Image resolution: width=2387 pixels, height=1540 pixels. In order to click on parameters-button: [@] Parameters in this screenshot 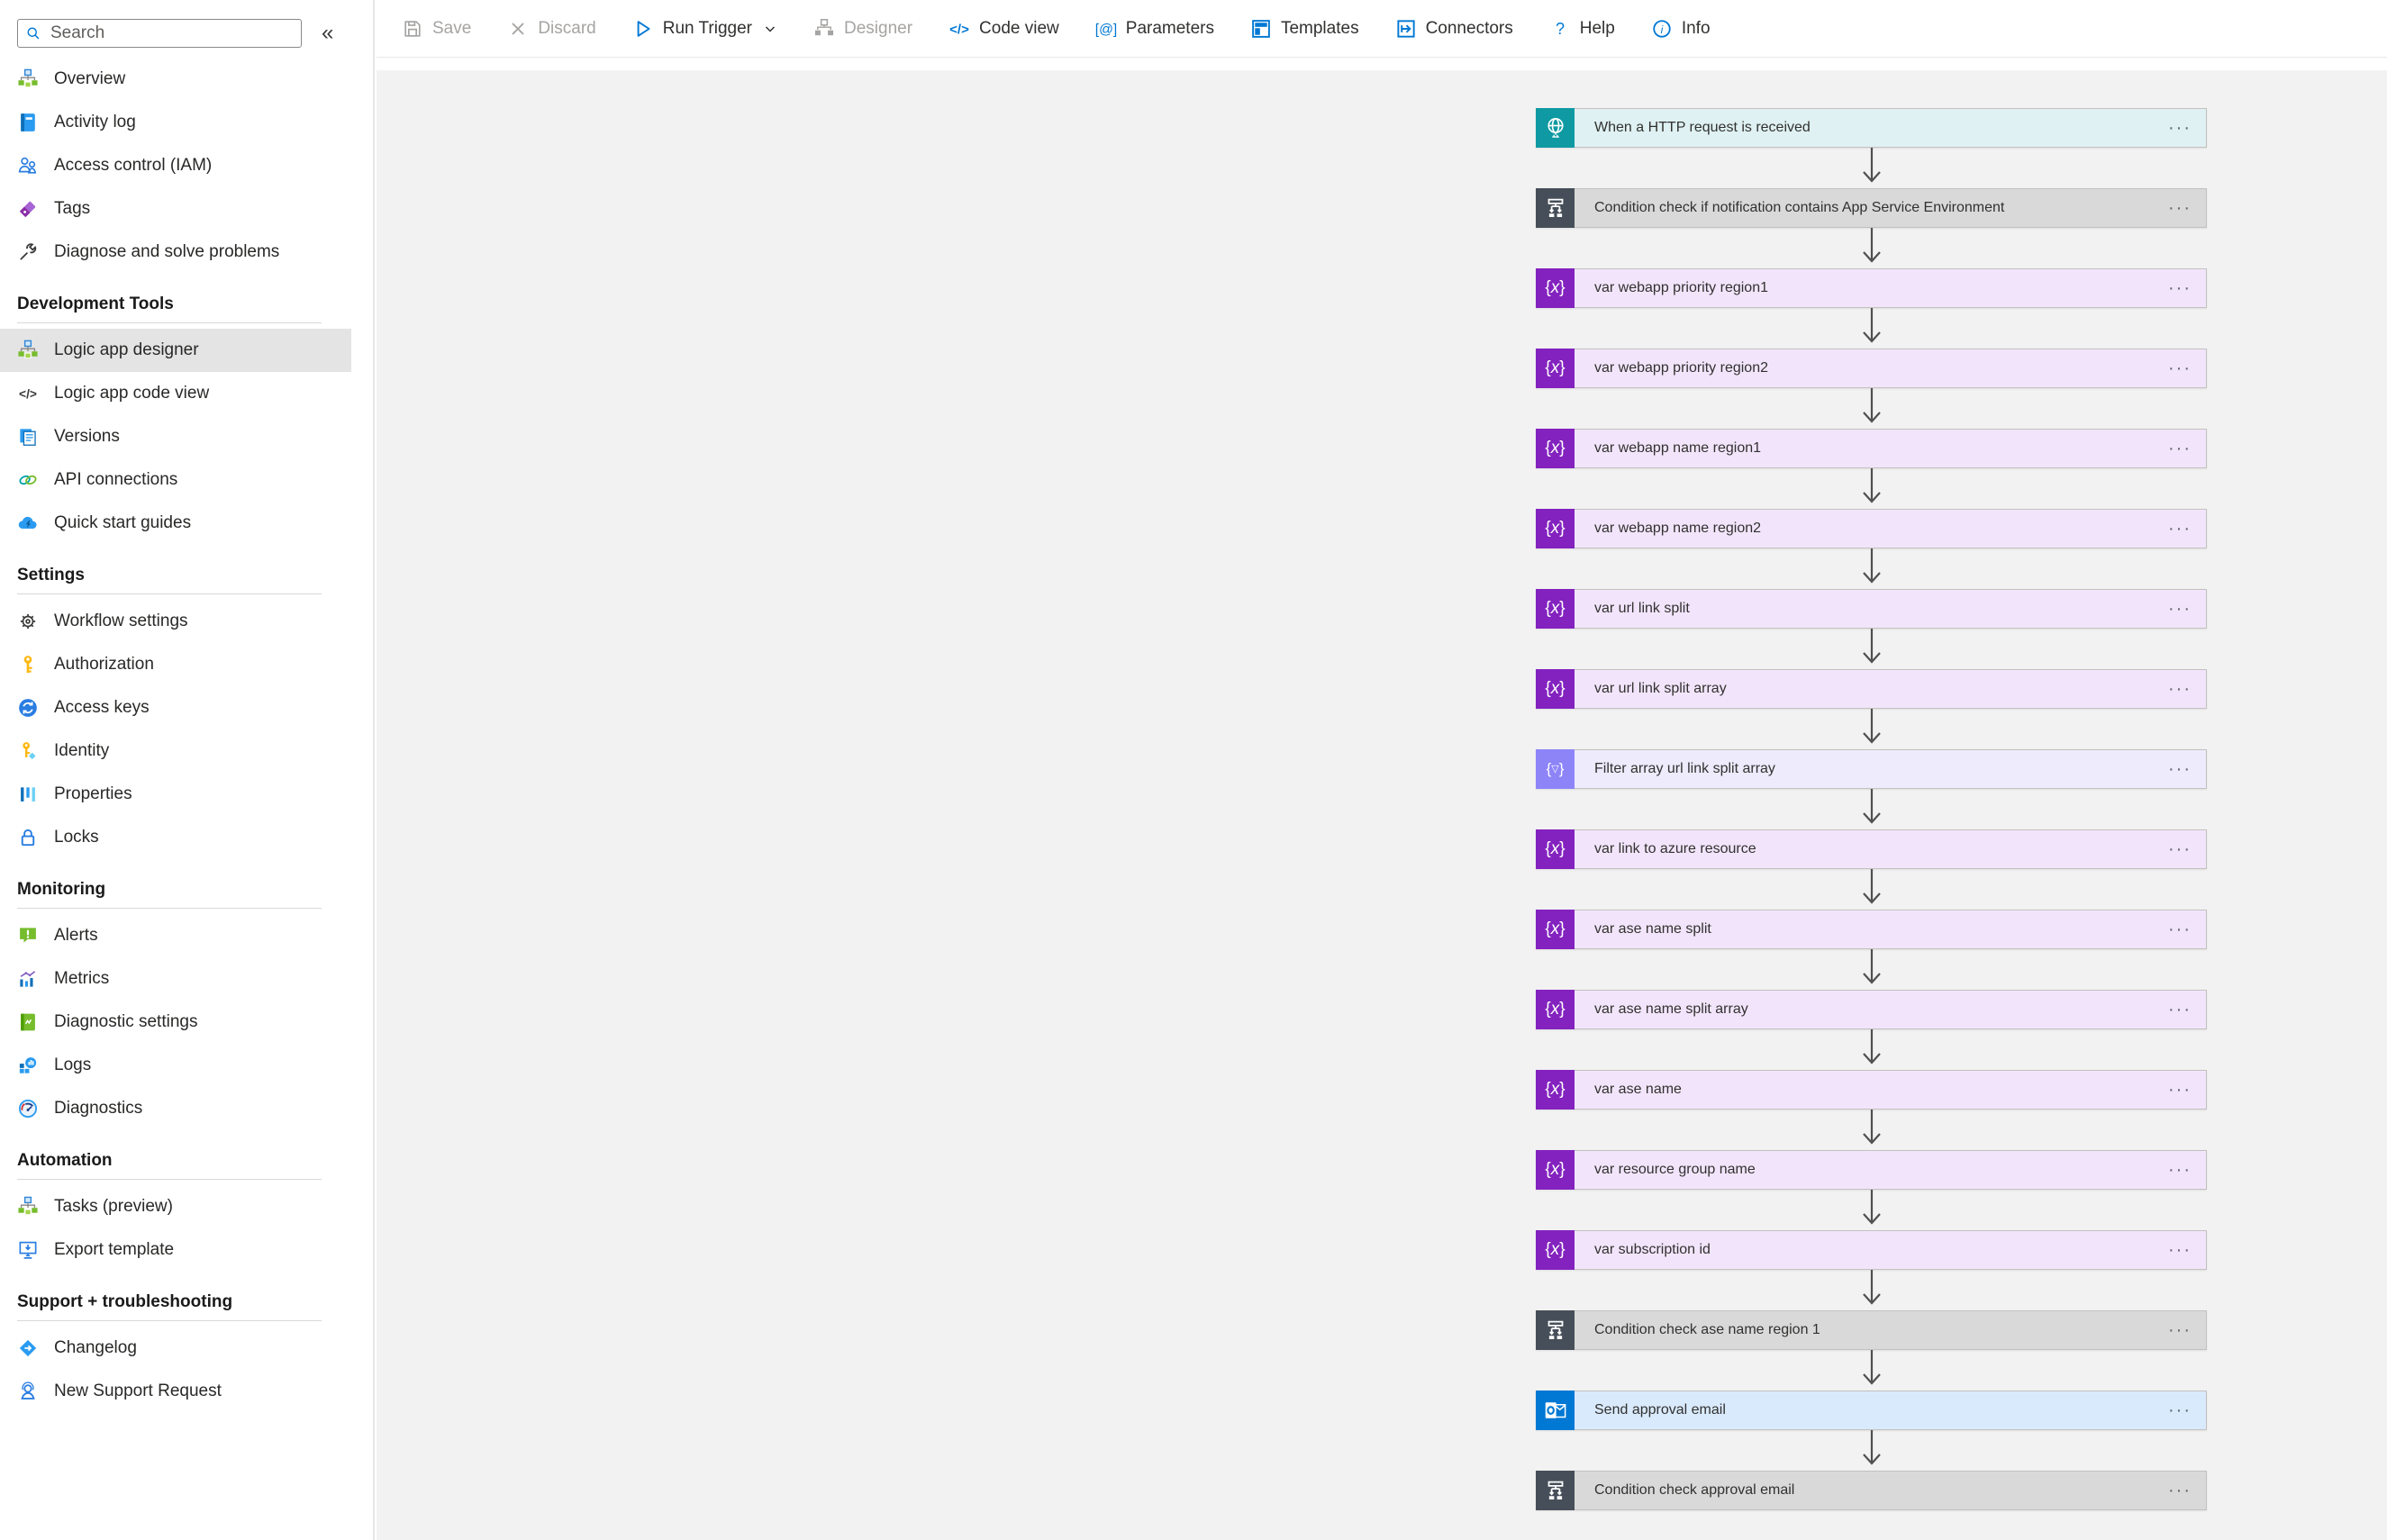, I will do `click(1154, 29)`.